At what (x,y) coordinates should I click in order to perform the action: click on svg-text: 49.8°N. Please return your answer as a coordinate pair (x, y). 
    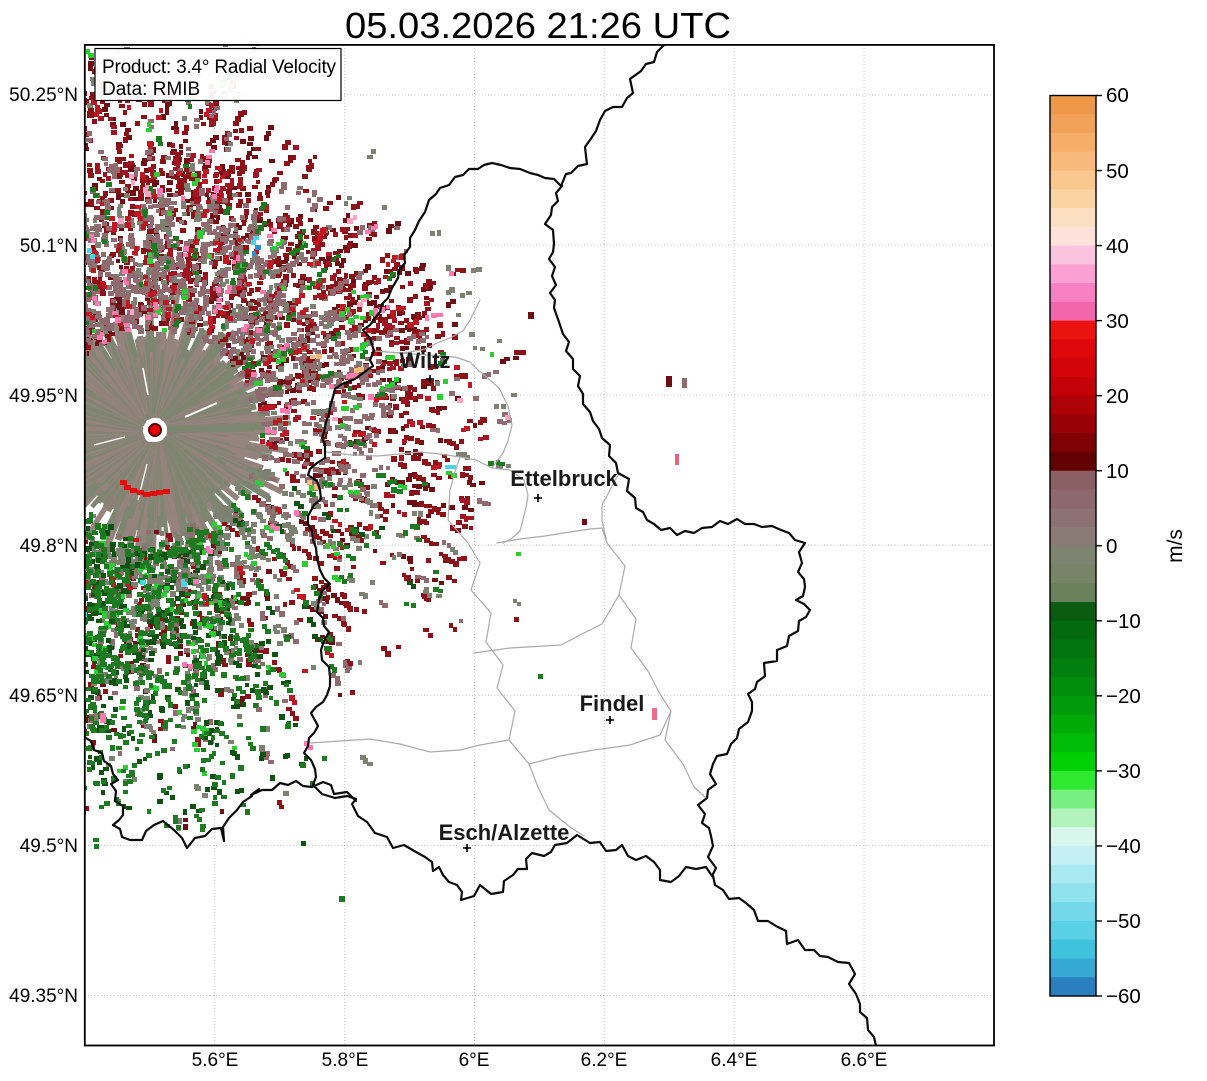
    Looking at the image, I should click on (49, 546).